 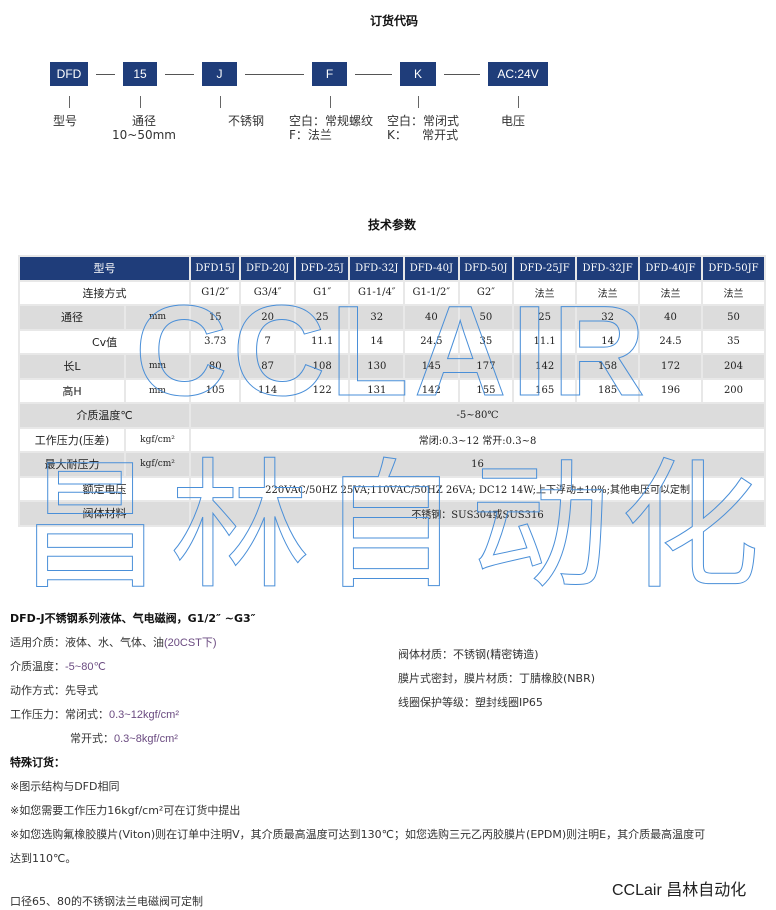 I want to click on desc-line: 适用介质：液体、水、气体、油(20CST下), so click(x=113, y=642).